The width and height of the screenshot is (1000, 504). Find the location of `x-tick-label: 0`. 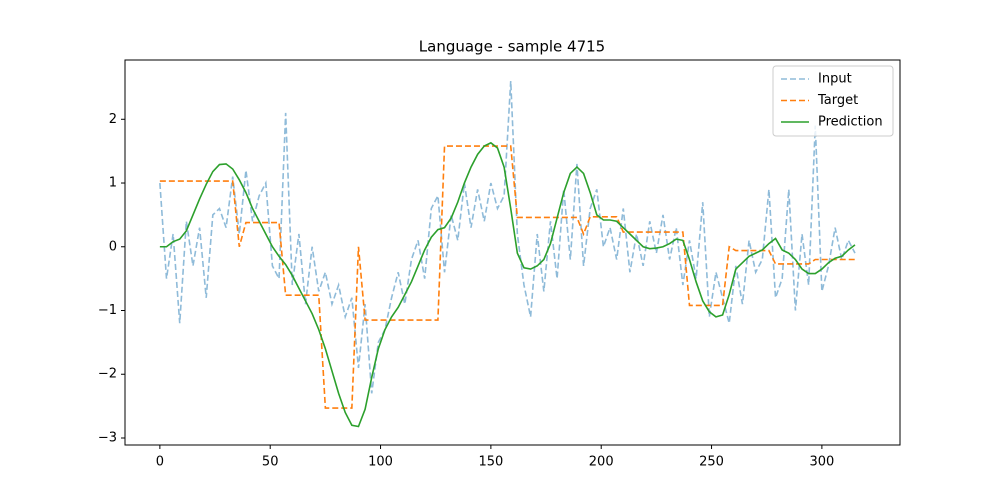

x-tick-label: 0 is located at coordinates (160, 462).